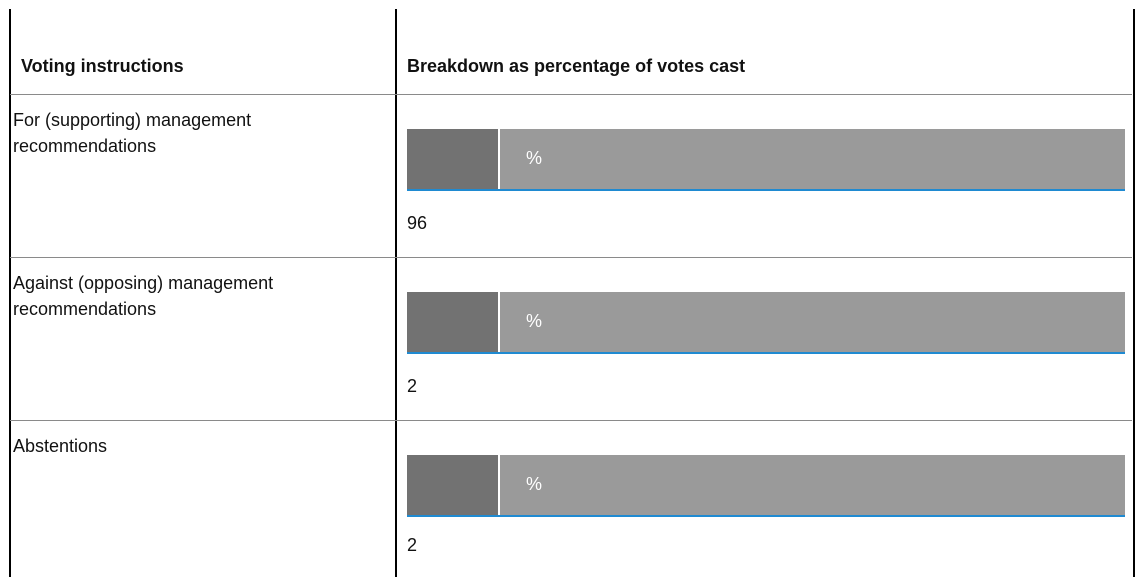  What do you see at coordinates (571, 94) in the screenshot?
I see `header-divider` at bounding box center [571, 94].